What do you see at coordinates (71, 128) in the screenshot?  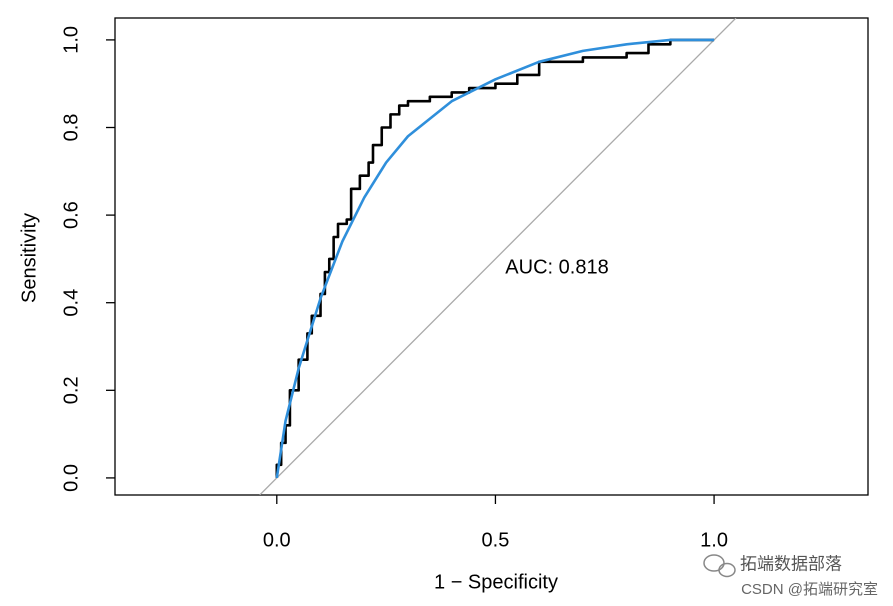 I see `y-tick-label: 0.8` at bounding box center [71, 128].